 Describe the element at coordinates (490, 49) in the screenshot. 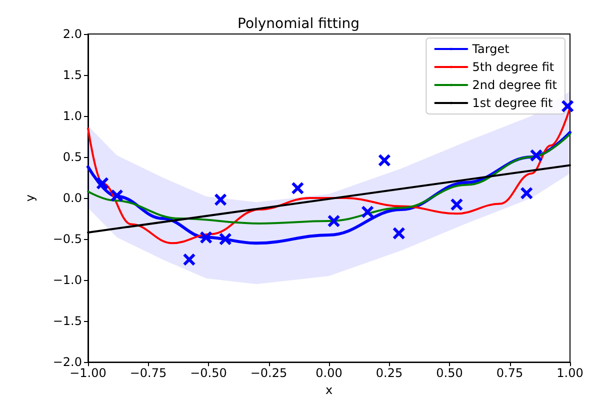

I see `legend-label: Target` at that location.